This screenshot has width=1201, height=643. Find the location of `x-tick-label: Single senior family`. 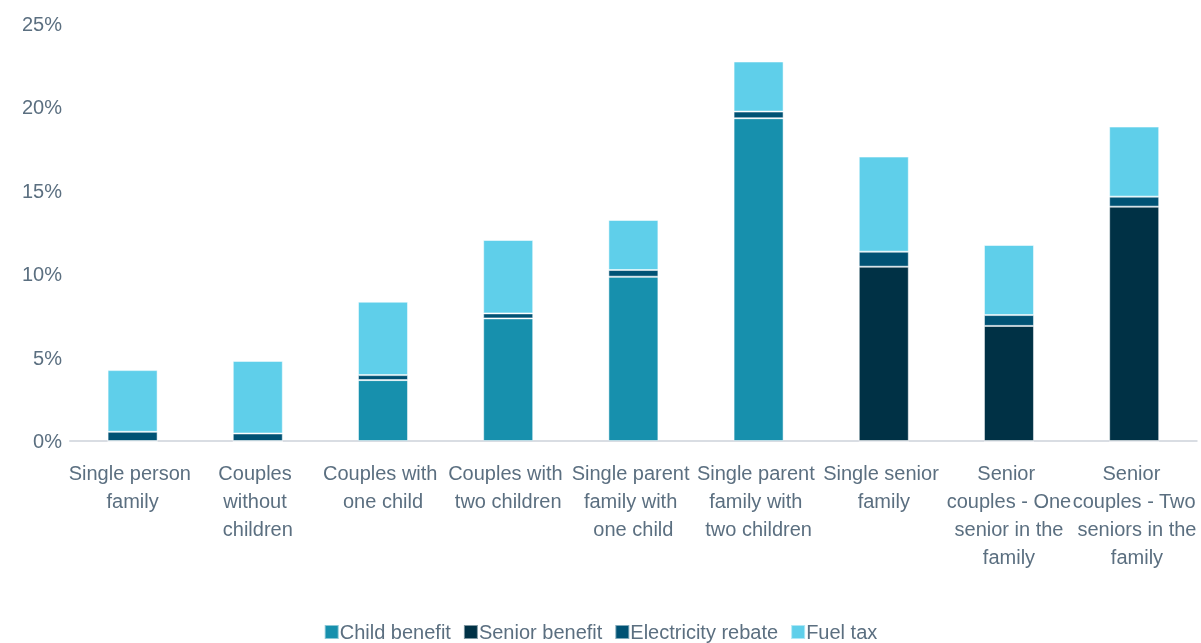

x-tick-label: Single senior family is located at coordinates (884, 487).